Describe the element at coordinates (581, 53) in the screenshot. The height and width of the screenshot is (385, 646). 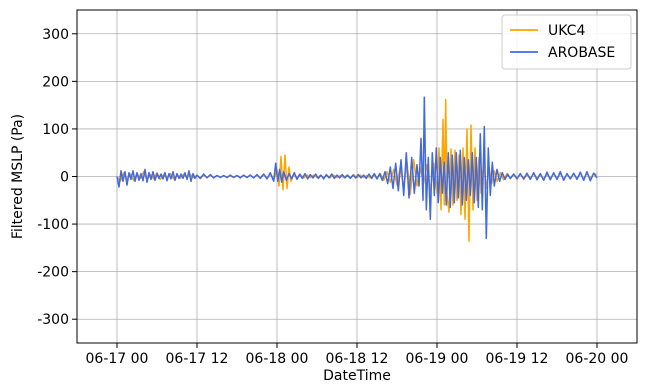
I see `legend-label: AROBASE` at that location.